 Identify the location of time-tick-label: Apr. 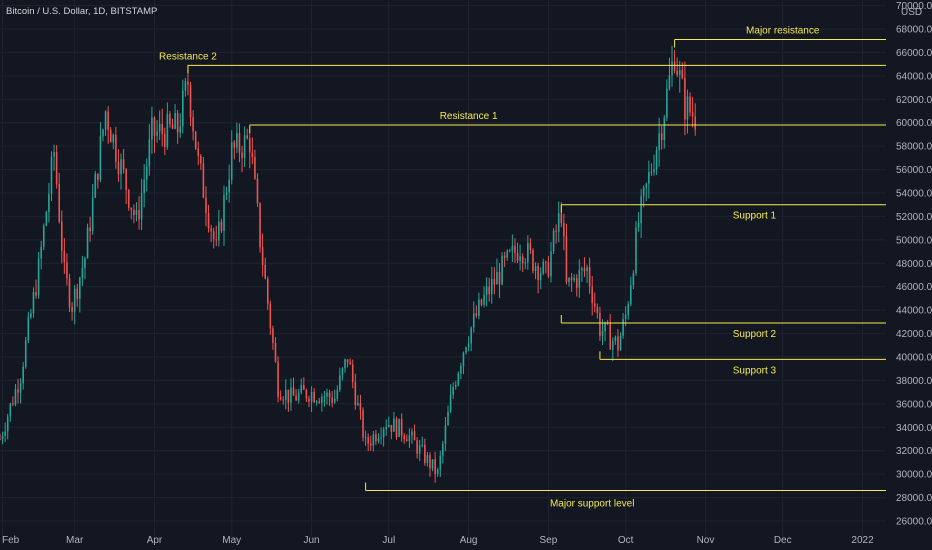
(155, 540).